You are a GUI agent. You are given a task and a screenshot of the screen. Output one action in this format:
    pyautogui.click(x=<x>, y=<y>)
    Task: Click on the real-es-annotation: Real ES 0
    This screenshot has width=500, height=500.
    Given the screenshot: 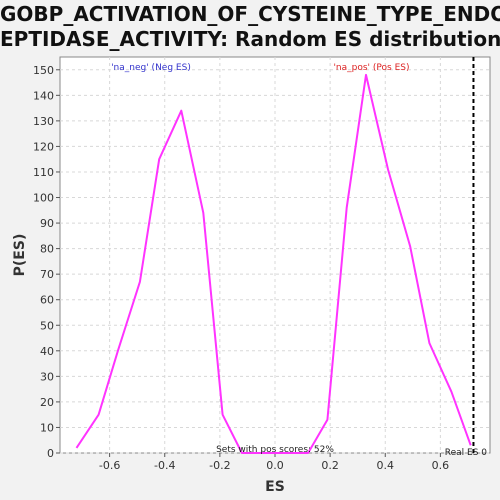 What is the action you would take?
    pyautogui.click(x=466, y=453)
    